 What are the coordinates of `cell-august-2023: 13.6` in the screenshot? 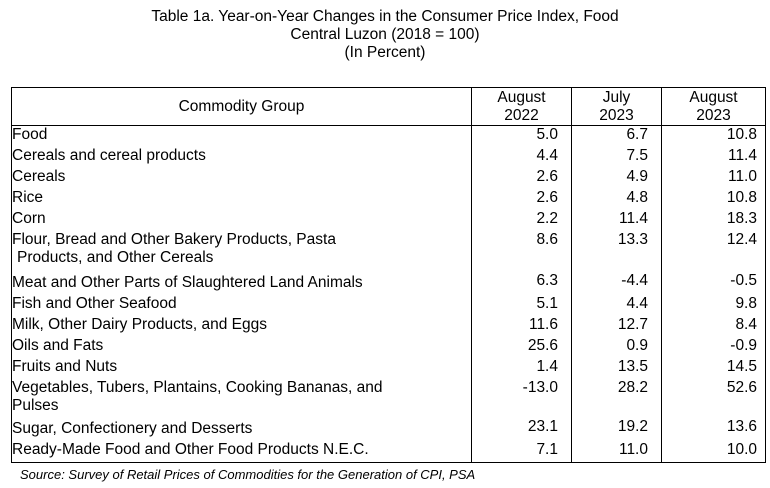 It's located at (713, 429).